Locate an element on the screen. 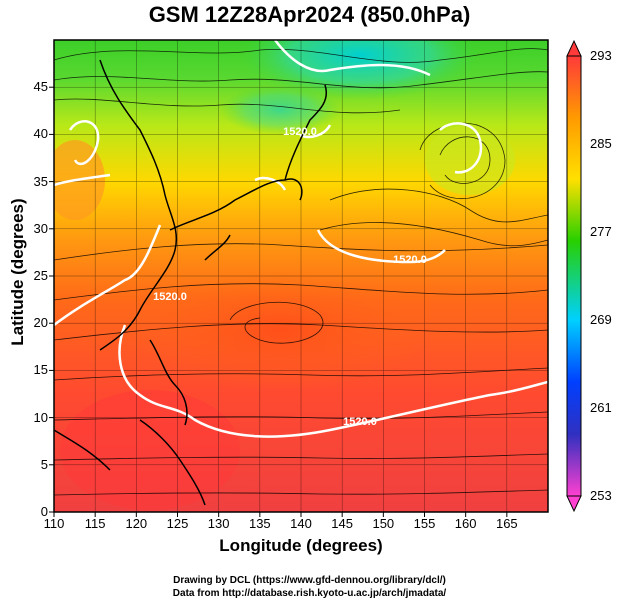 This screenshot has height=605, width=619. y-tick-label: 40 is located at coordinates (40, 134).